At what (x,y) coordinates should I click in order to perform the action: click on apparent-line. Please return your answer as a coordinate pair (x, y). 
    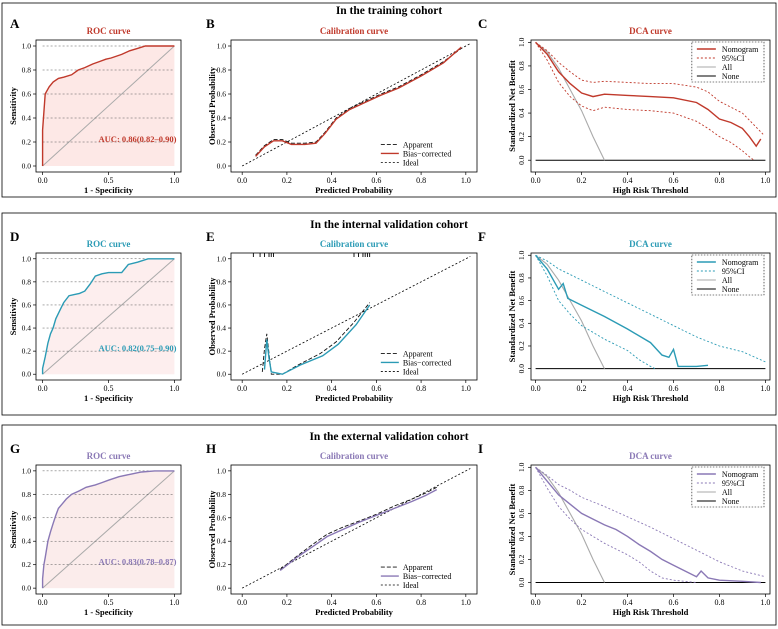
    Looking at the image, I should click on (316, 338).